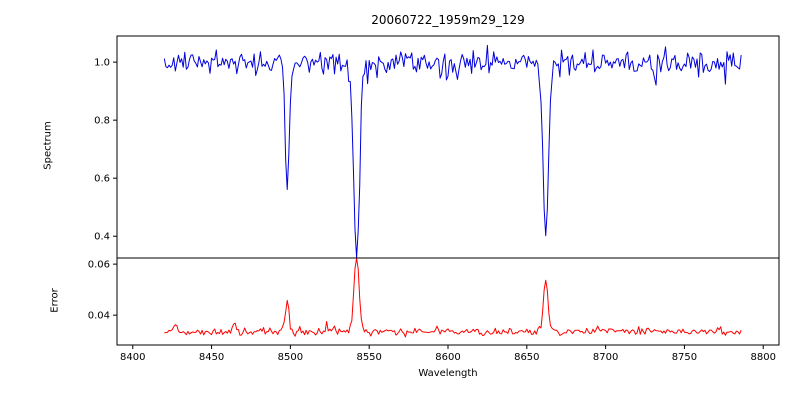  What do you see at coordinates (684, 357) in the screenshot?
I see `x-tick-label: 8750` at bounding box center [684, 357].